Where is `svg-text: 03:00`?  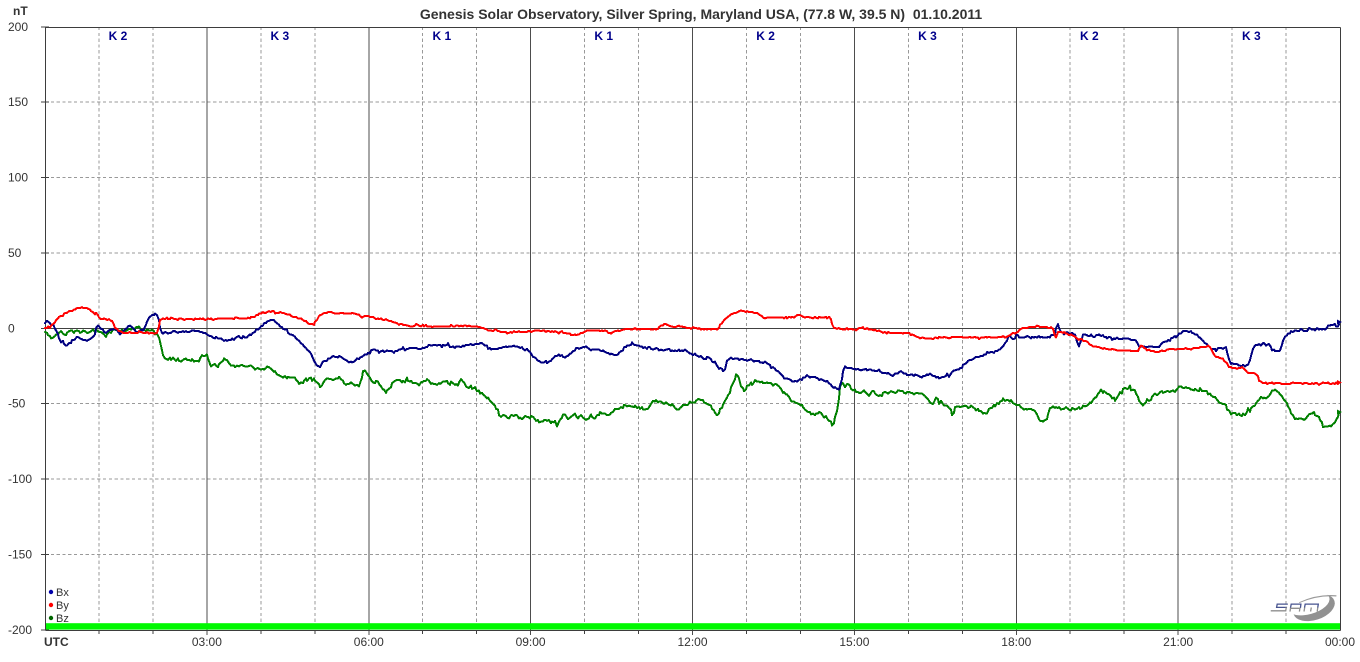
svg-text: 03:00 is located at coordinates (207, 642).